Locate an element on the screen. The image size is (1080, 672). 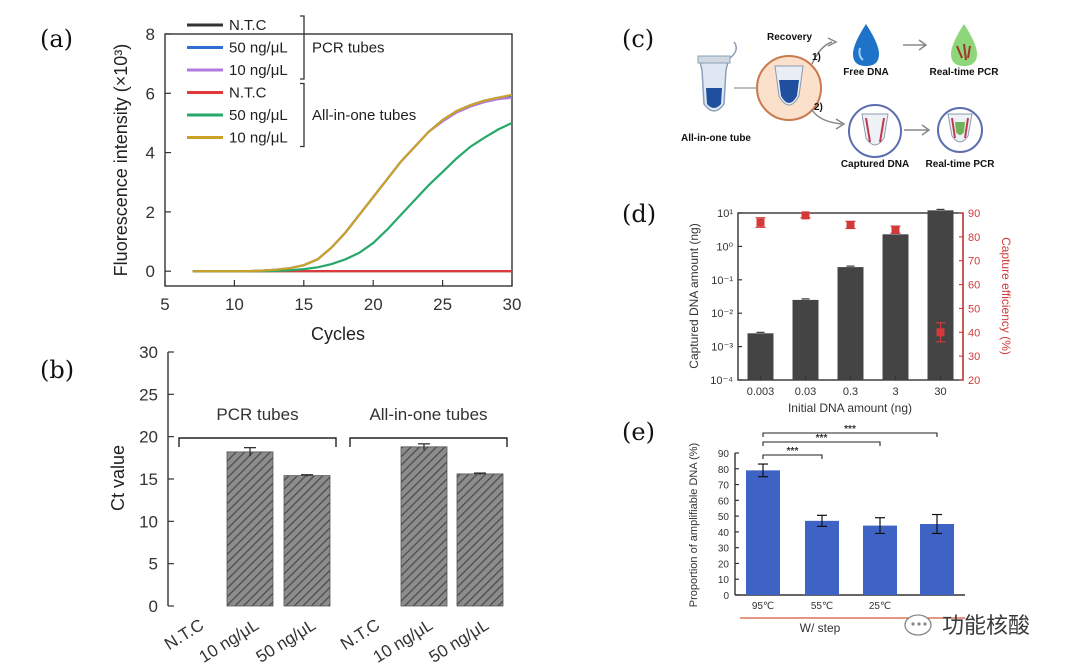
panel-d-ylabel: Captured DNA amount (ng) is located at coordinates (694, 295).